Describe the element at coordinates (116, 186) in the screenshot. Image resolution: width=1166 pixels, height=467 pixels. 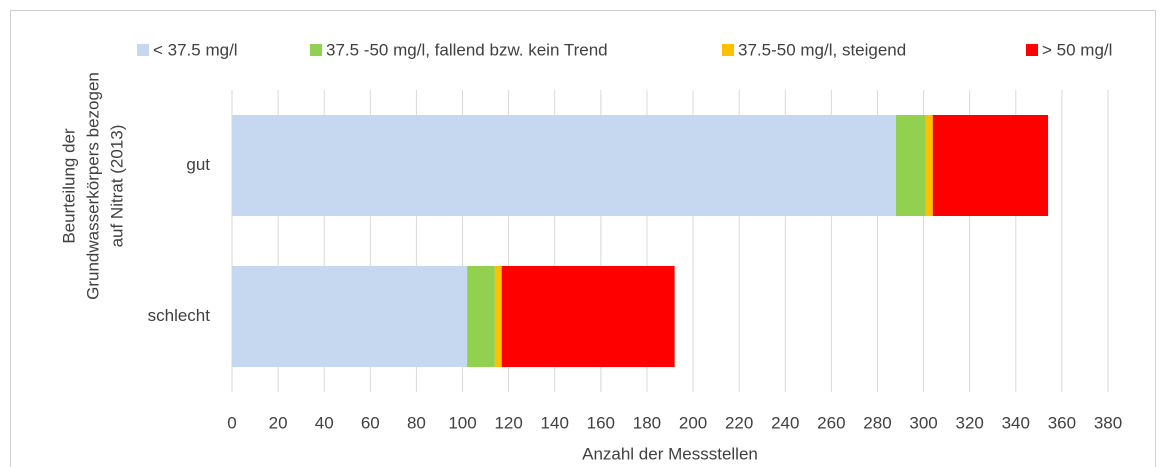
I see `y-axis-label: auf Nitrat (2013)` at that location.